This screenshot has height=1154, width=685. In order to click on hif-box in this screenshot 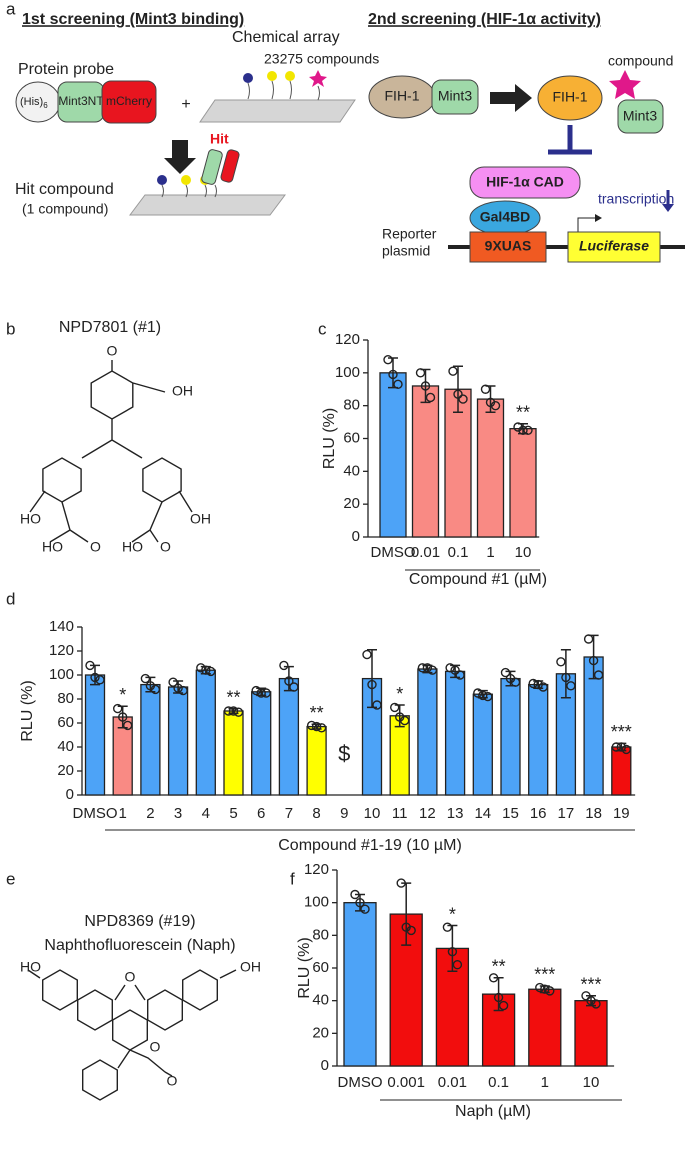, I will do `click(525, 182)`.